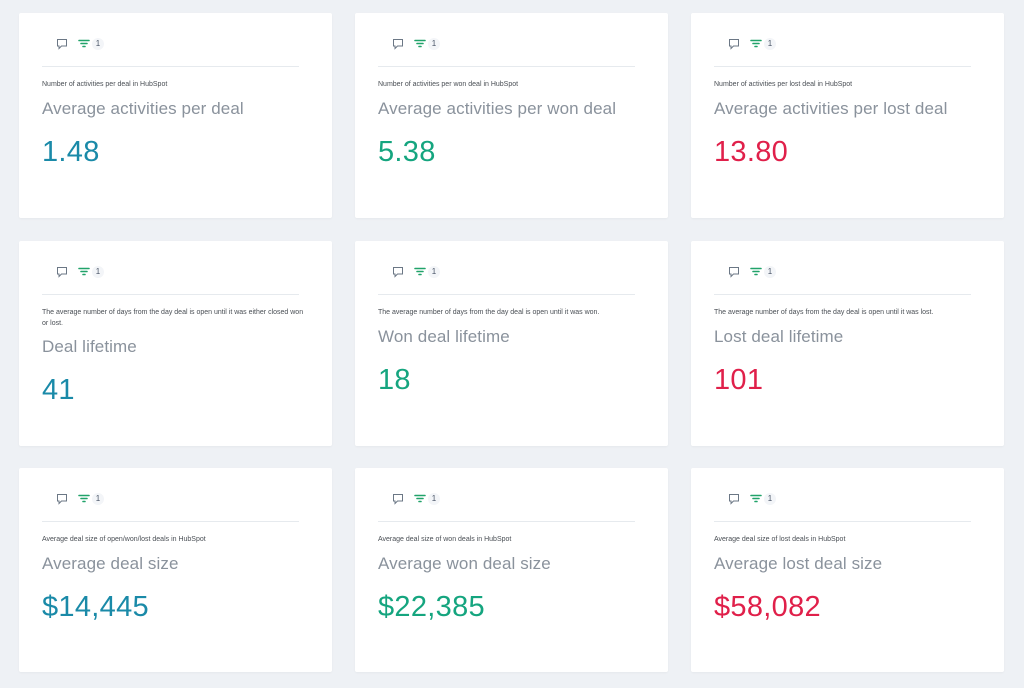 Image resolution: width=1024 pixels, height=688 pixels. What do you see at coordinates (431, 607) in the screenshot?
I see `card-value: $22,385` at bounding box center [431, 607].